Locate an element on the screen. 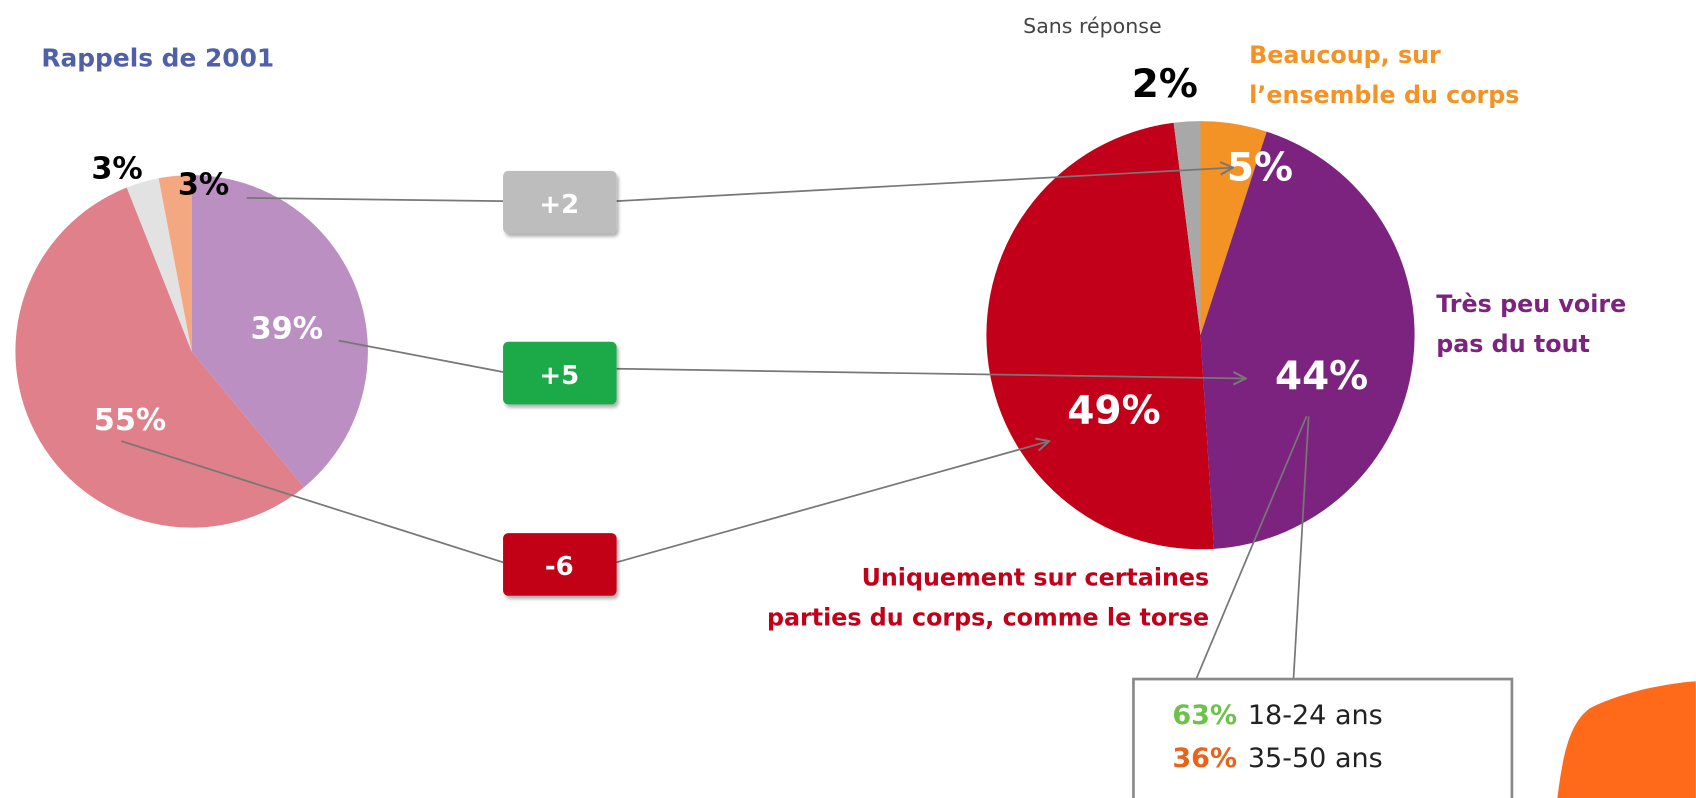 Image resolution: width=1696 pixels, height=798 pixels. delta-label: +5 is located at coordinates (559, 376).